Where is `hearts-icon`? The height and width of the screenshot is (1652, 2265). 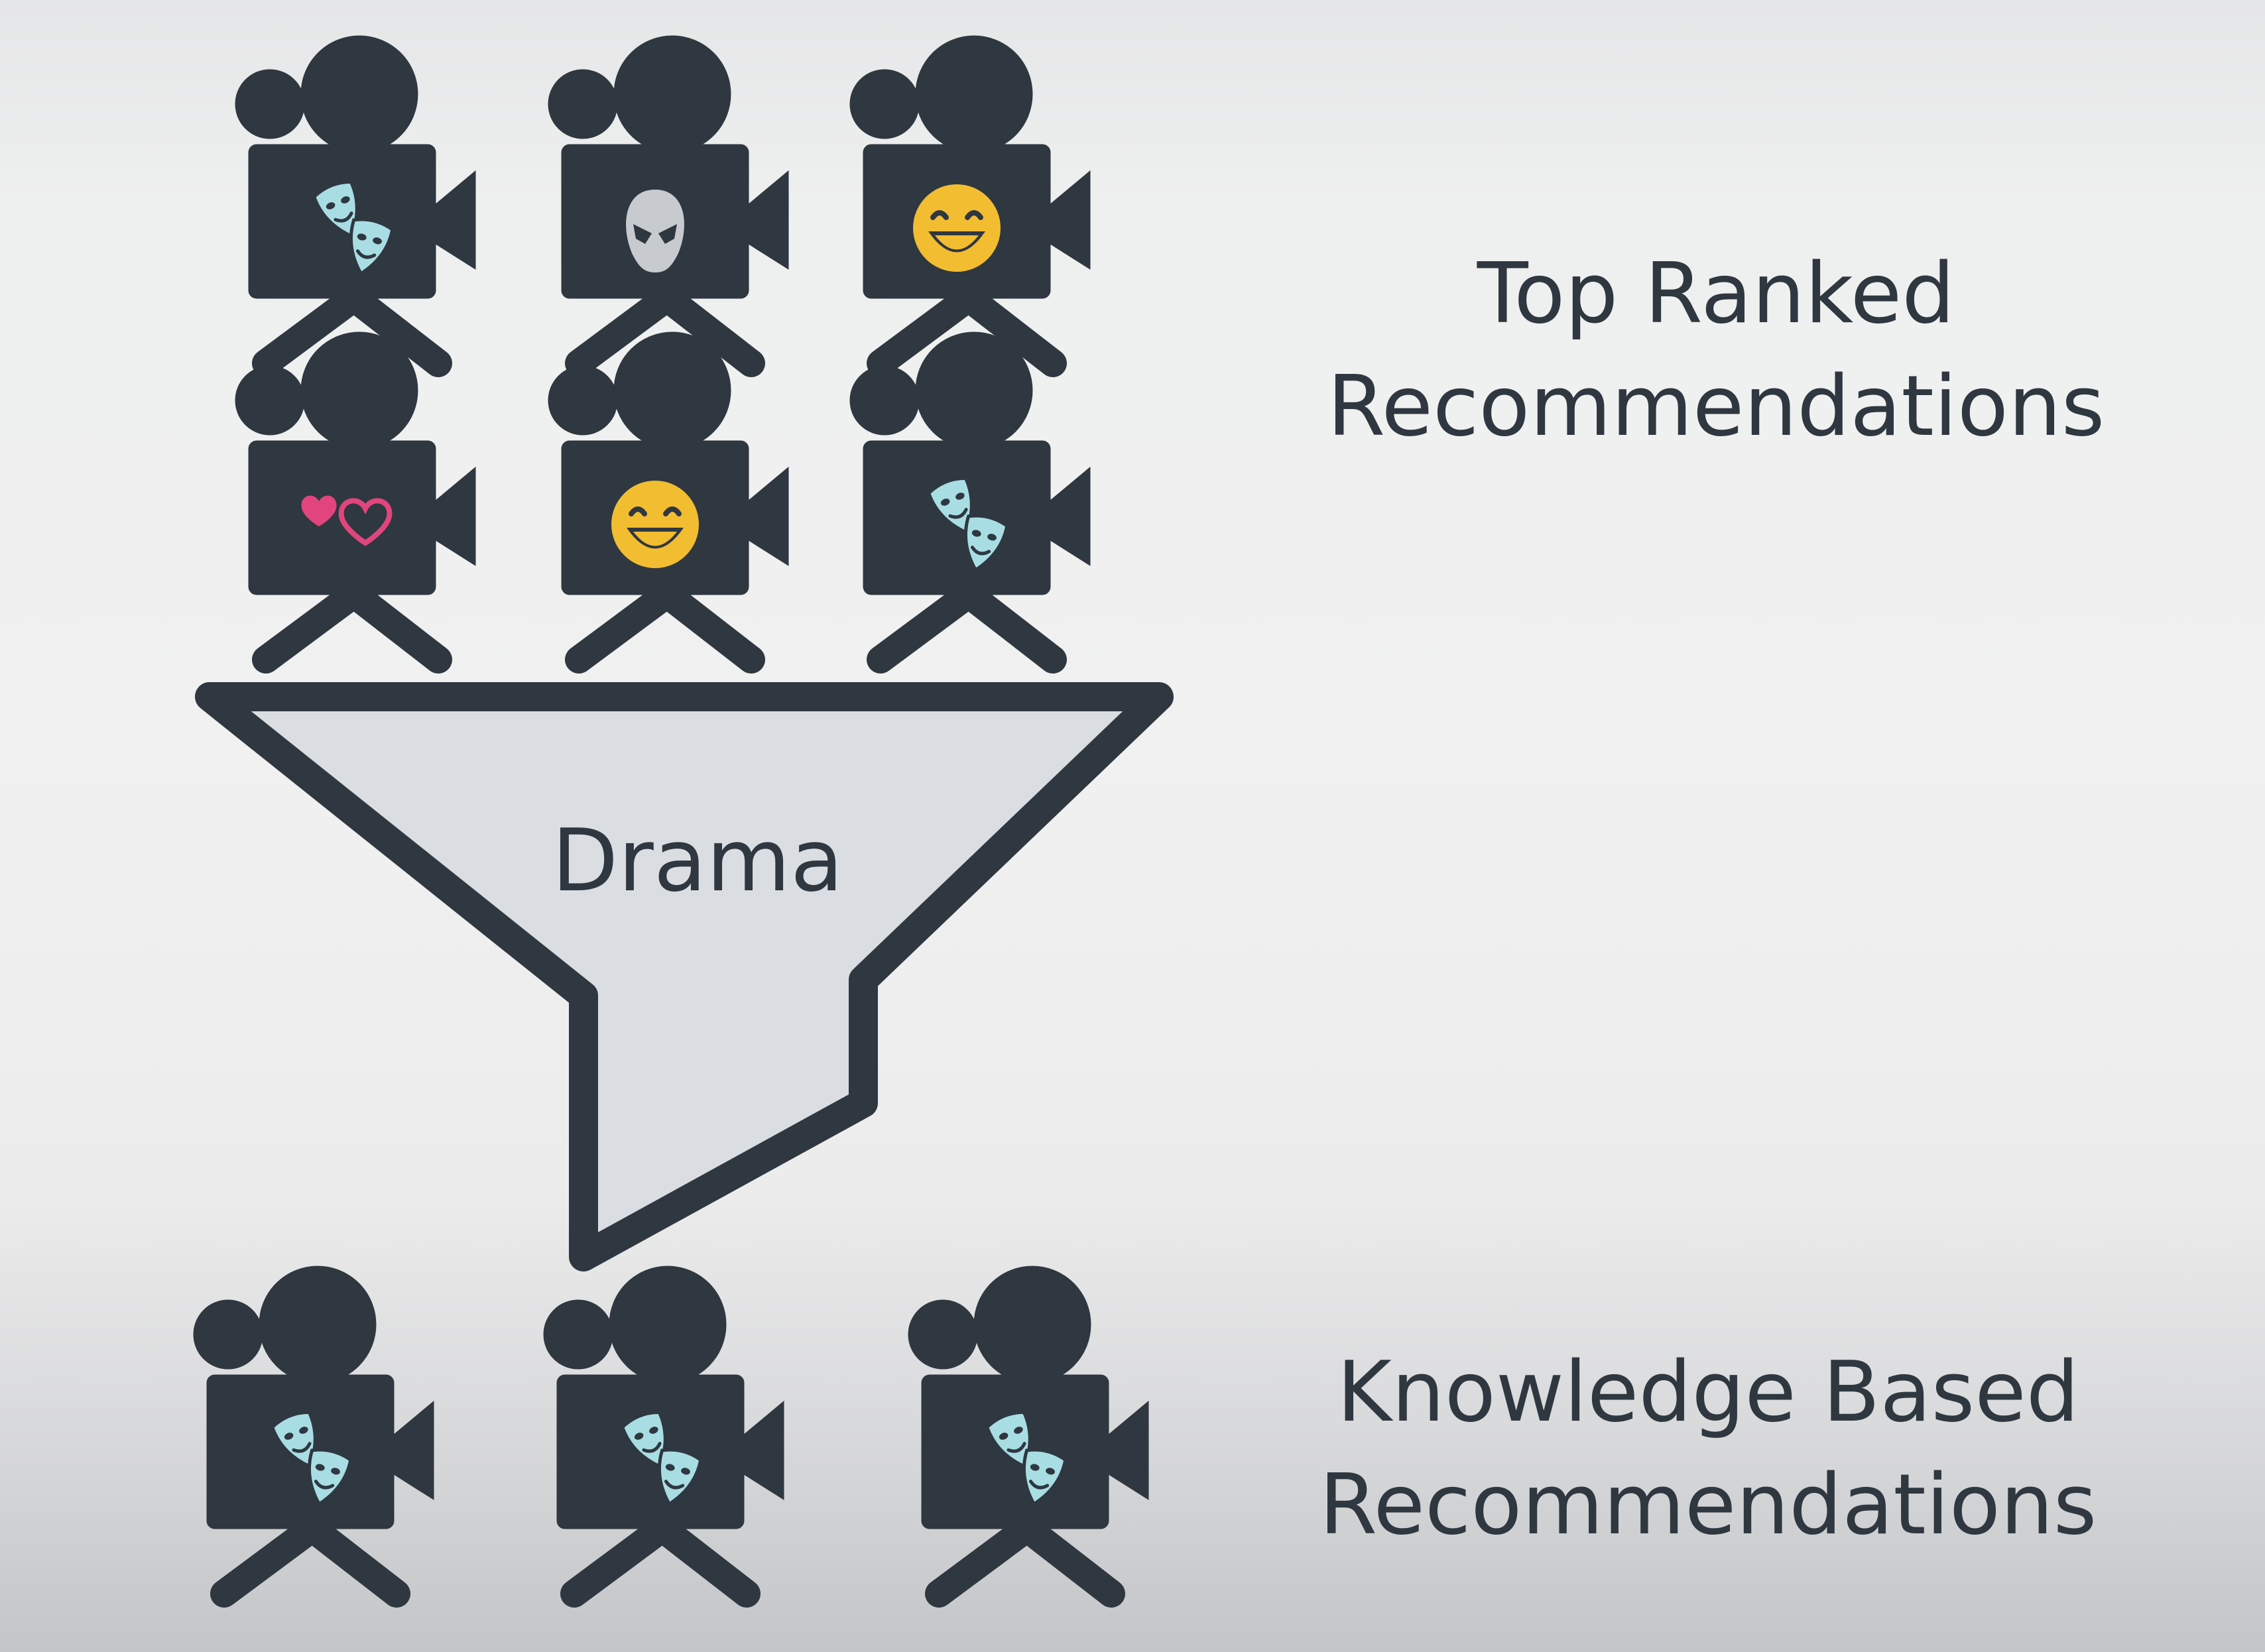 hearts-icon is located at coordinates (347, 520).